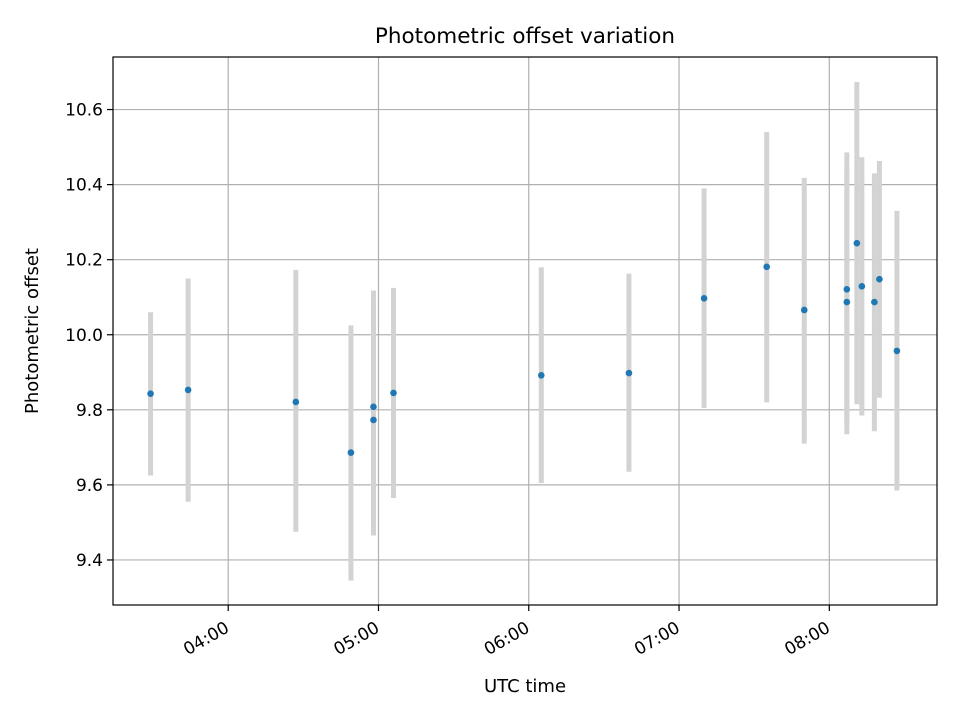  I want to click on y-tick-label: 10.2, so click(84, 261).